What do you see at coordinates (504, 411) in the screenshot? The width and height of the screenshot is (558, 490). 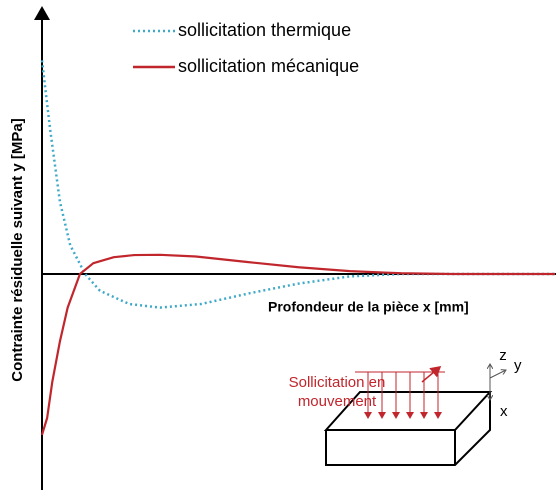 I see `annotation: x` at bounding box center [504, 411].